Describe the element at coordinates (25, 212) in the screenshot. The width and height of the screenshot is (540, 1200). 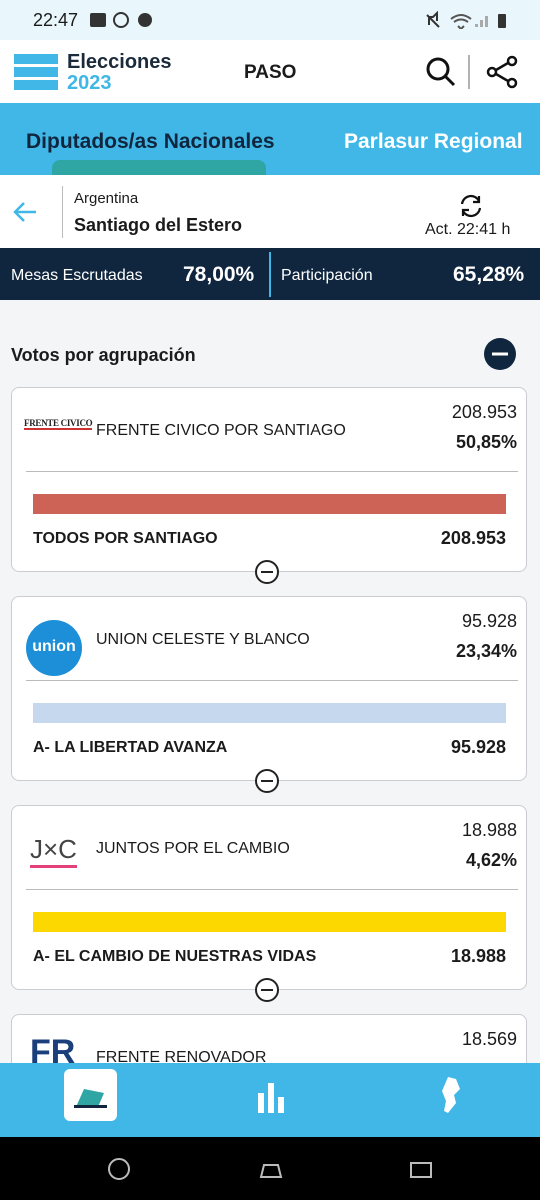
I see `back-button` at that location.